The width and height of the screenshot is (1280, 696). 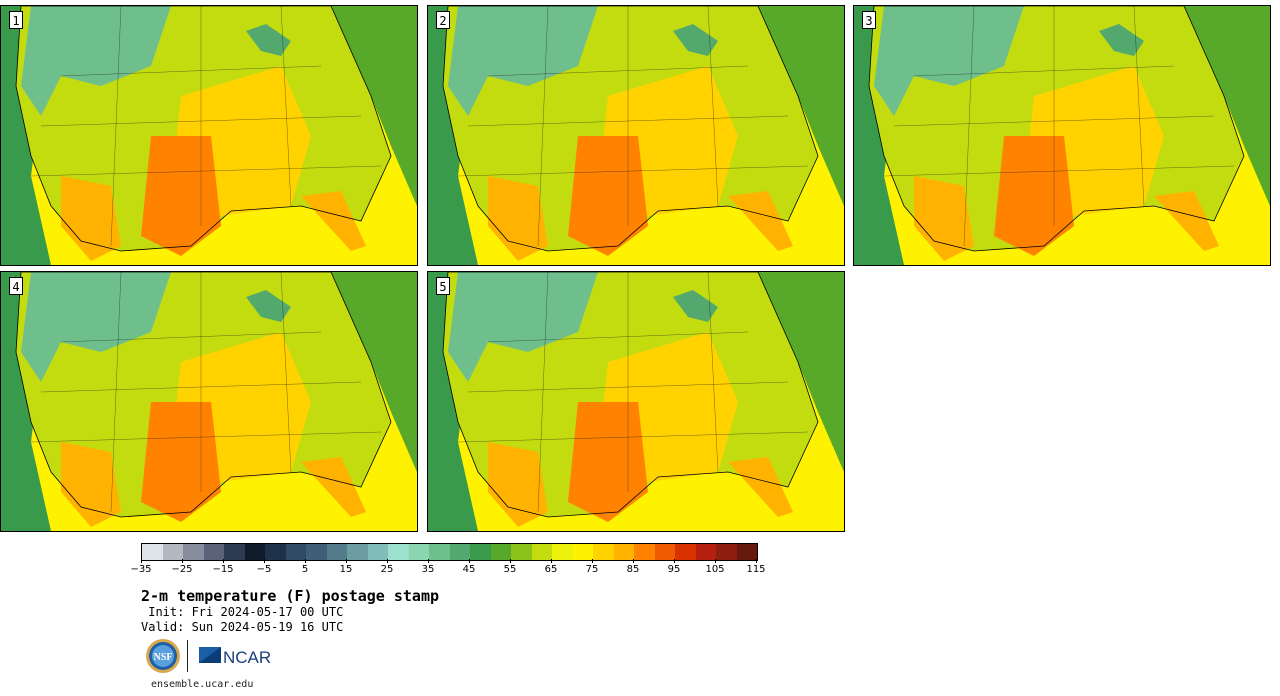 I want to click on ncar-logo: NCAR, so click(x=235, y=657).